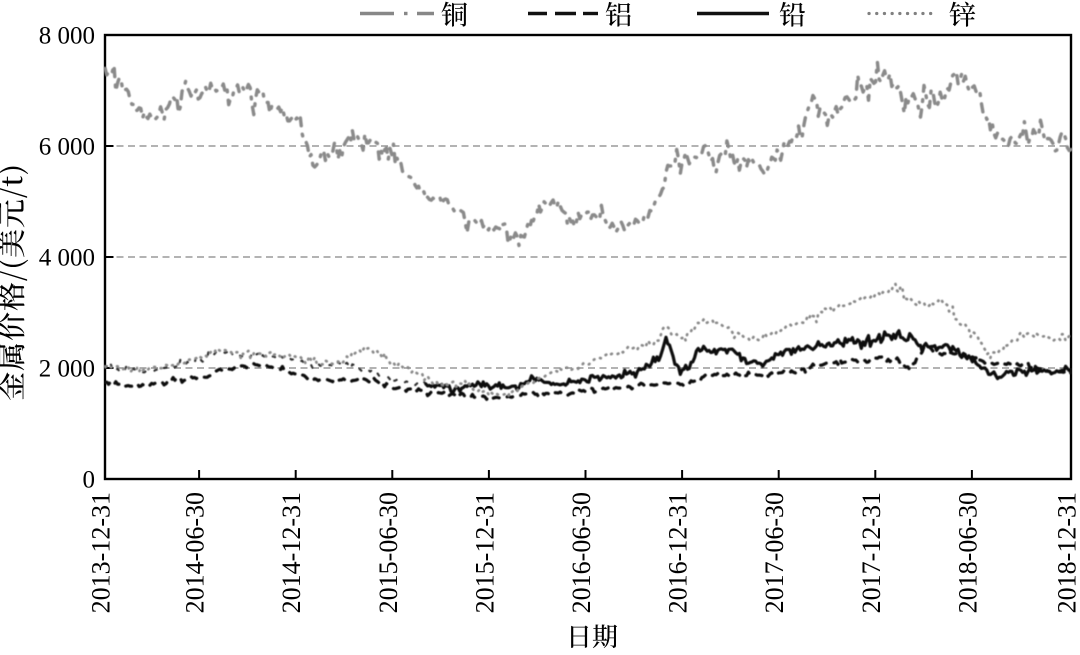 The image size is (1080, 655). Describe the element at coordinates (1066, 552) in the screenshot. I see `svg-text: 2018-12-31` at that location.